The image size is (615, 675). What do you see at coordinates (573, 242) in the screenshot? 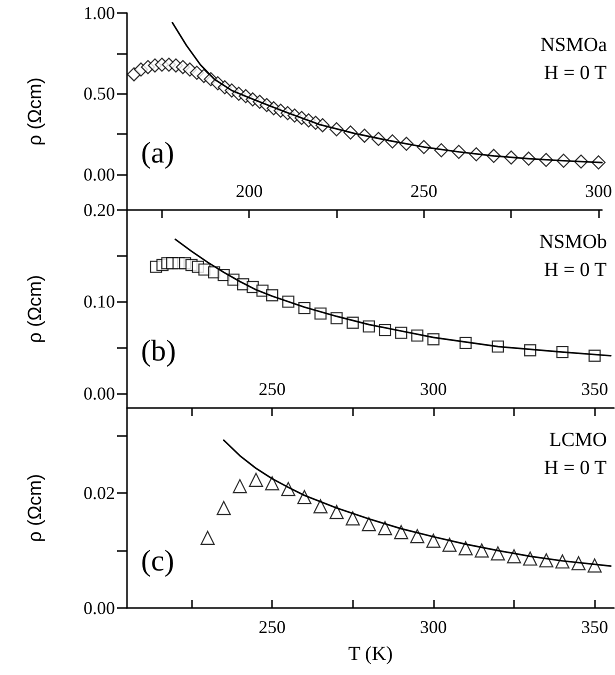
I see `annotation: NSMOb` at bounding box center [573, 242].